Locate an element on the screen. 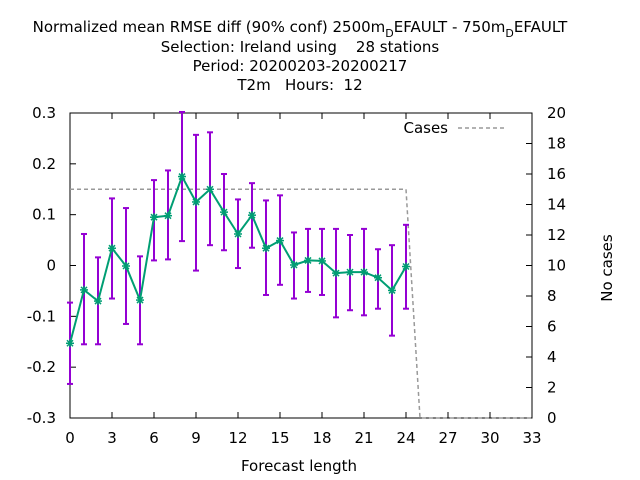  y-axis-left: -0.3 -0.2 -0.1 0 0.1 0.2 0.3 is located at coordinates (51, 265).